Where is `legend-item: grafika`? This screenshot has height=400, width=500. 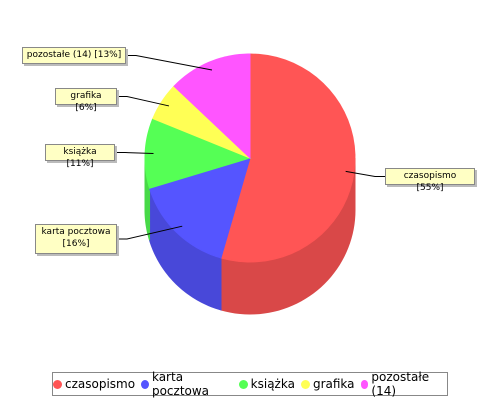 legend-item: grafika is located at coordinates (327, 384).